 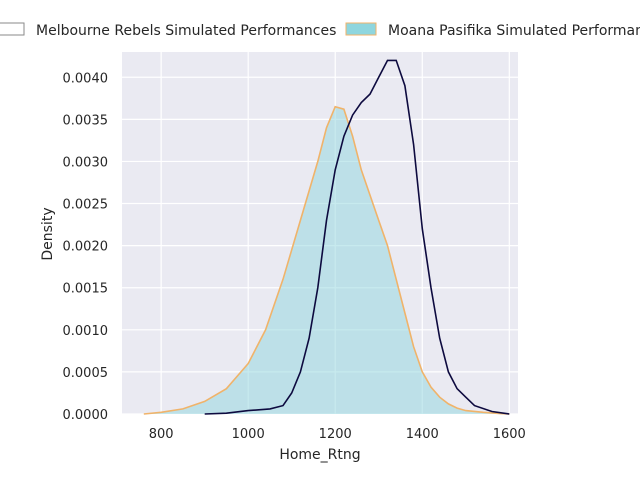 What do you see at coordinates (86, 415) in the screenshot?
I see `y-tick-label: 0.0000` at bounding box center [86, 415].